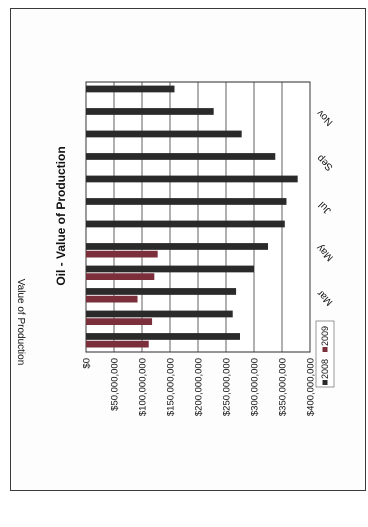 This screenshot has width=368, height=527. What do you see at coordinates (170, 269) in the screenshot?
I see `bar-2008-apr` at bounding box center [170, 269].